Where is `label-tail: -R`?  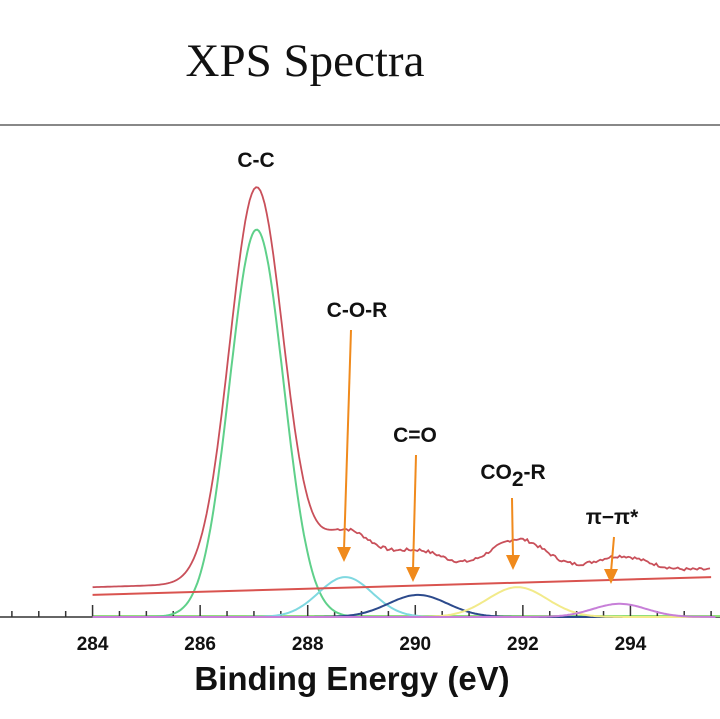 label-tail: -R is located at coordinates (535, 472).